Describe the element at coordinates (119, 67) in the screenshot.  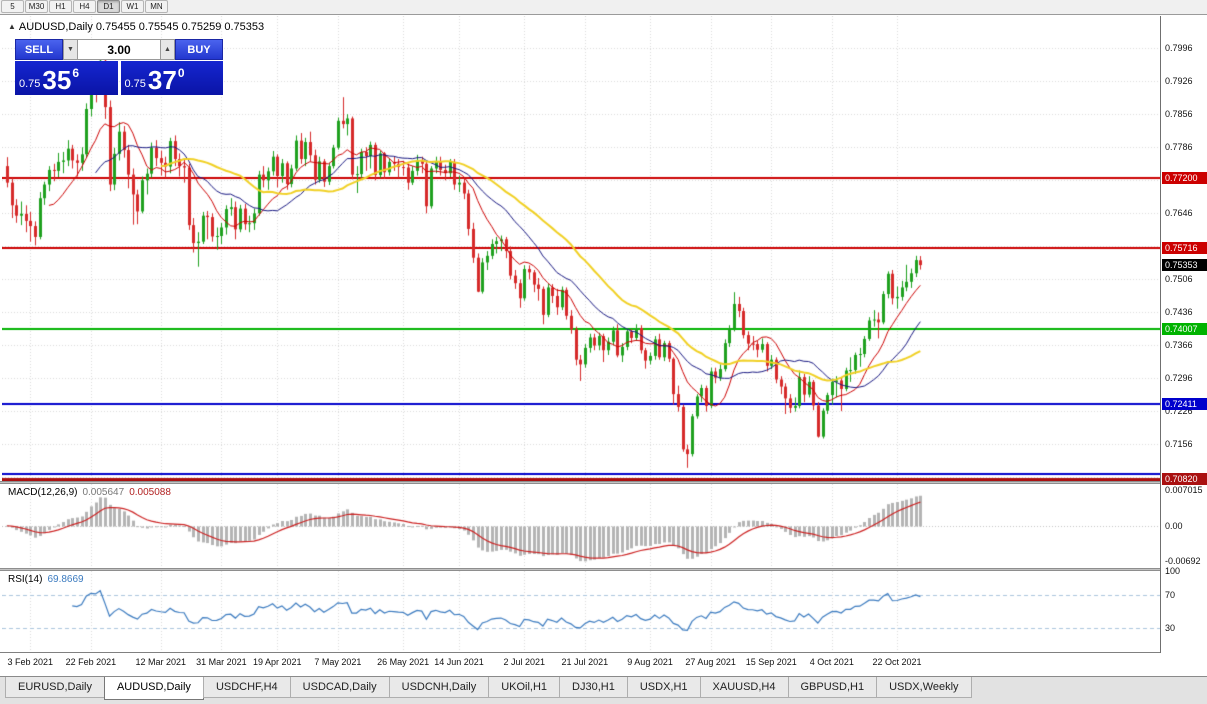
I see `one-click-trading-panel: SELL ▼ 3.00 ▲ BUY 0.75 35 6 0.75 37 0` at that location.